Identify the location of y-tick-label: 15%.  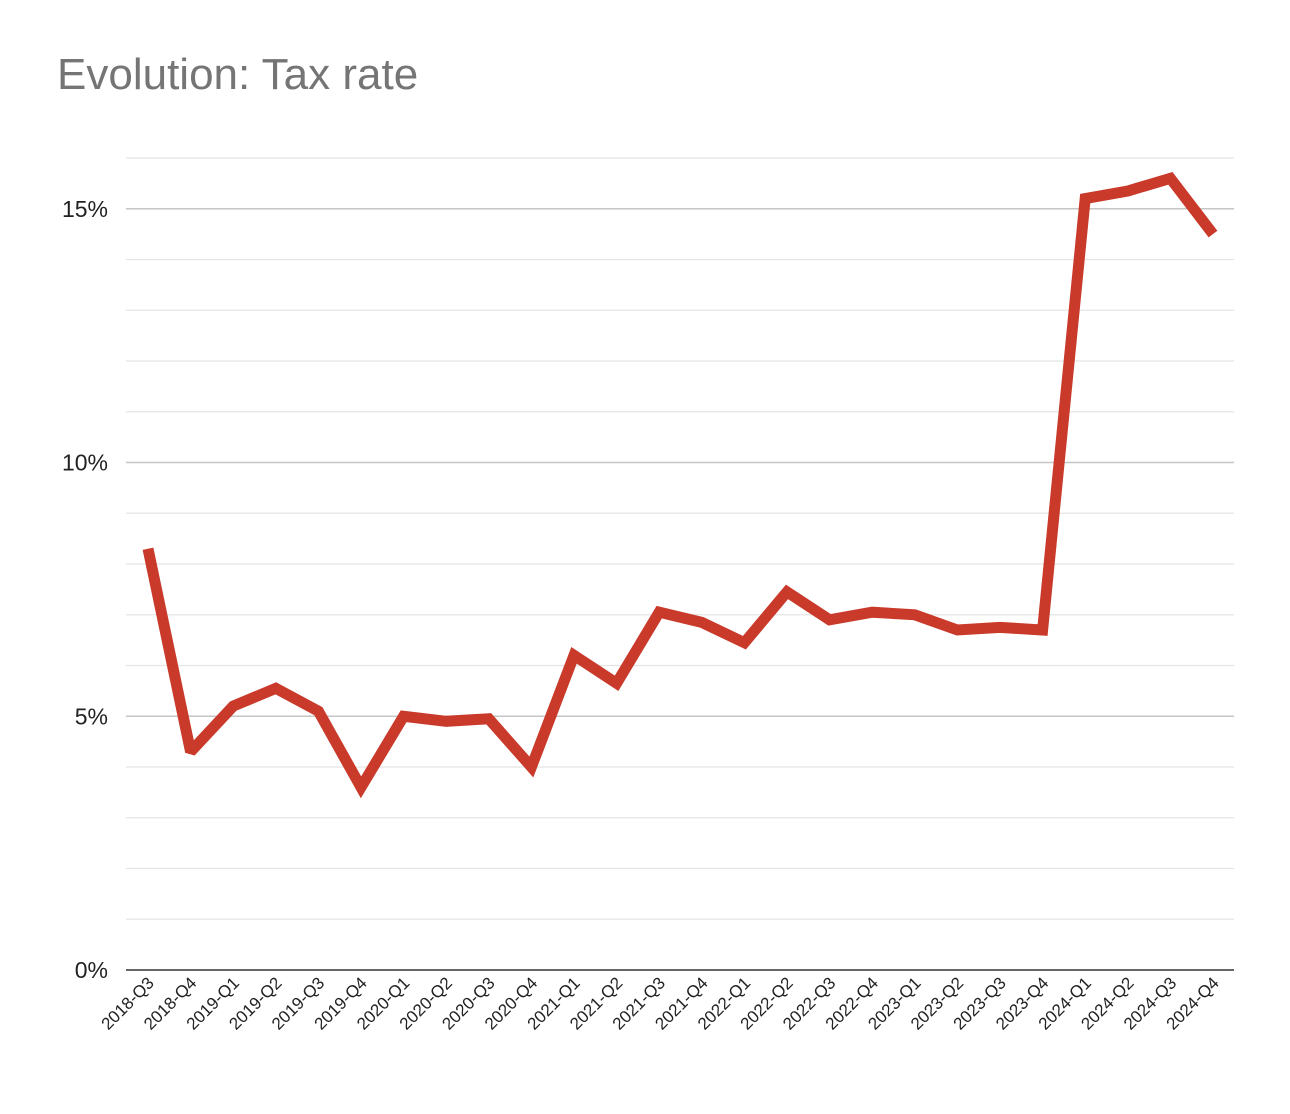
(85, 209).